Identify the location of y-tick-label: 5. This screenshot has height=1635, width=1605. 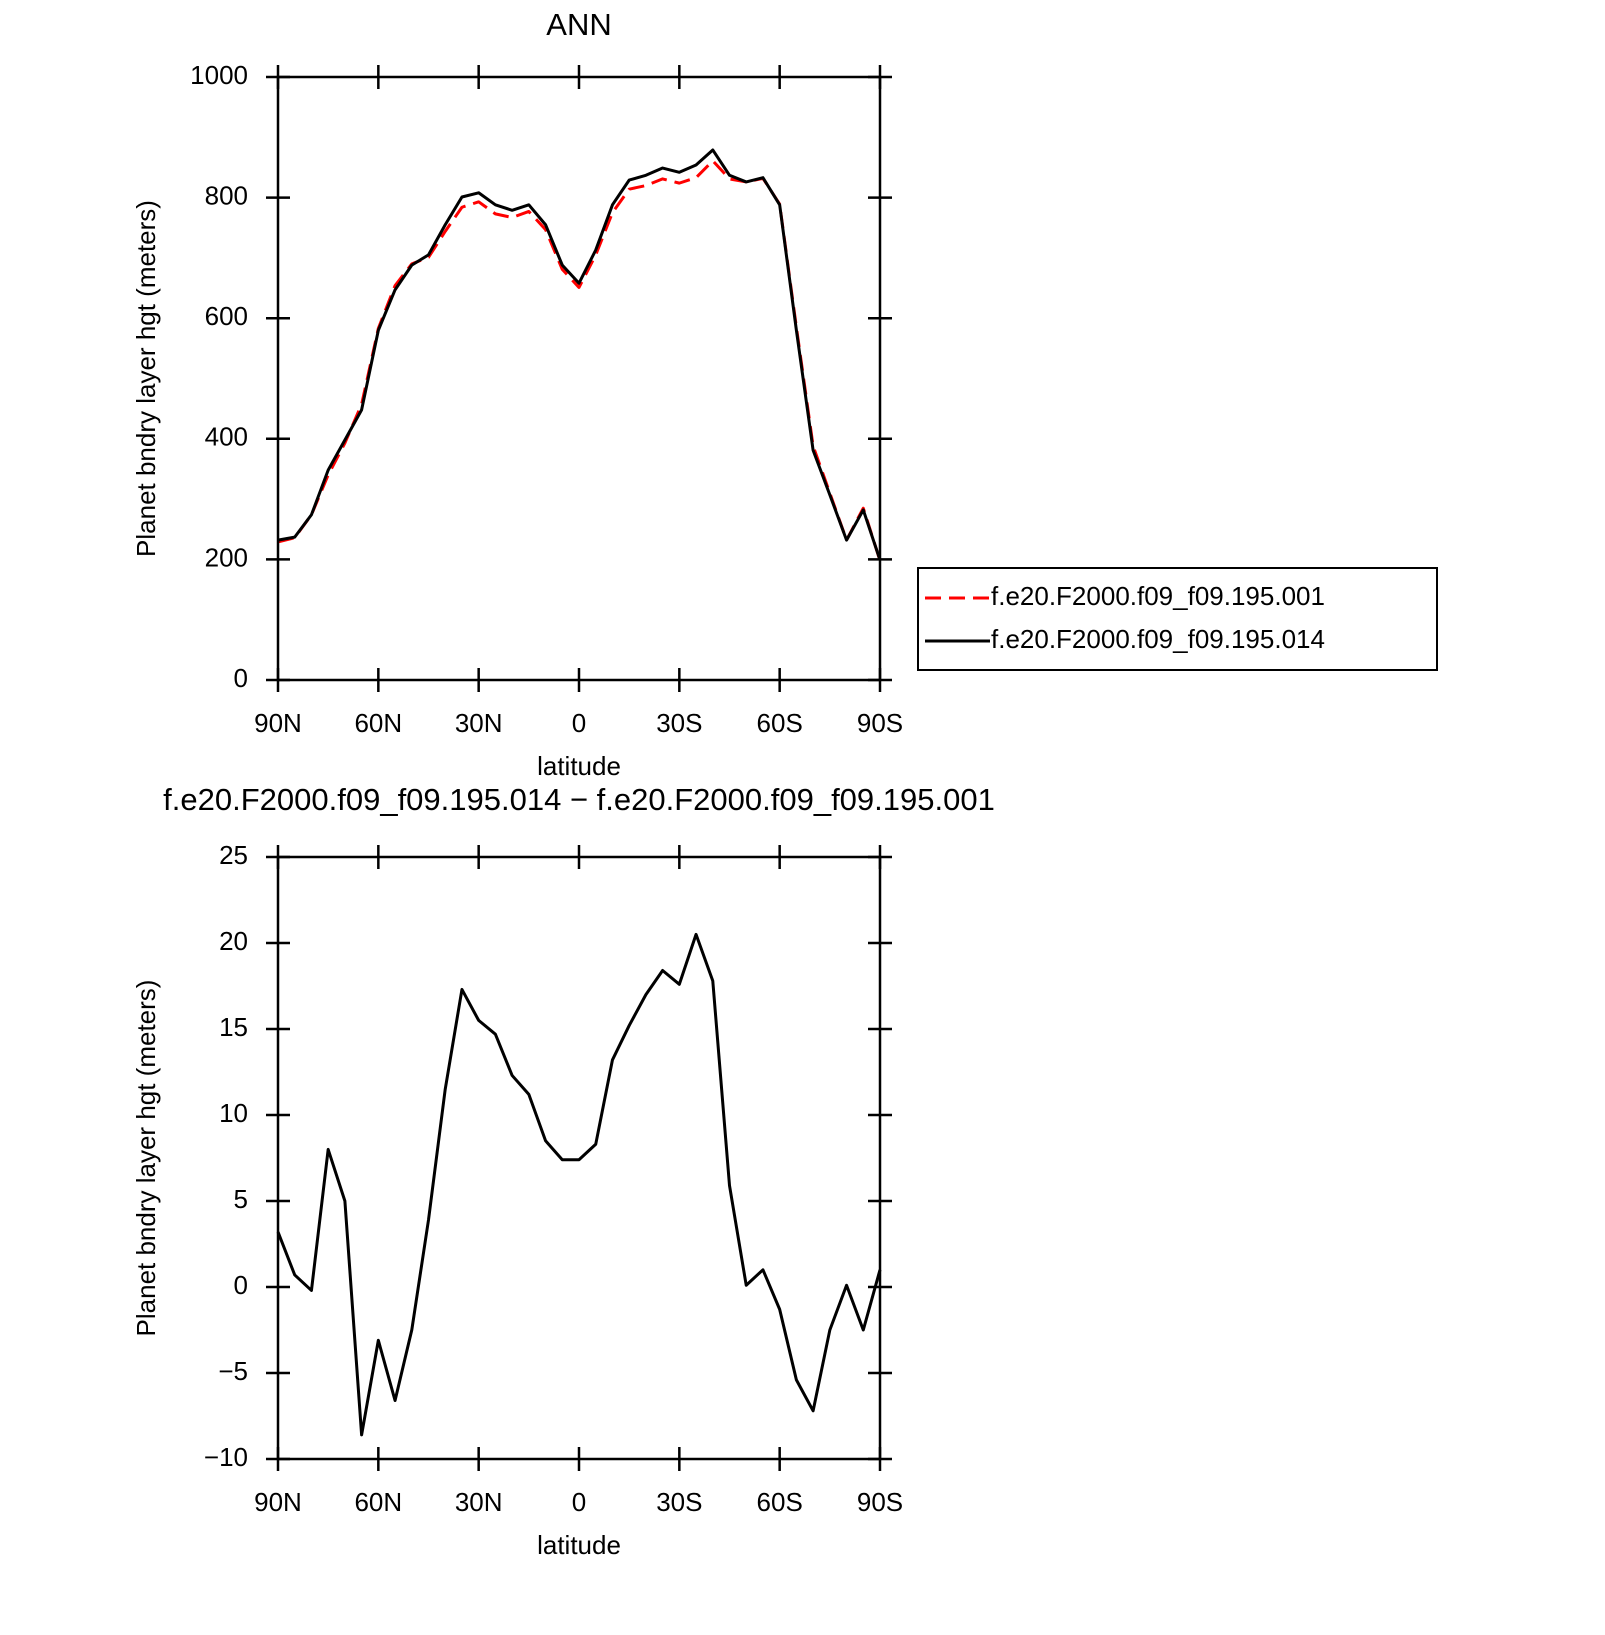
(241, 1199).